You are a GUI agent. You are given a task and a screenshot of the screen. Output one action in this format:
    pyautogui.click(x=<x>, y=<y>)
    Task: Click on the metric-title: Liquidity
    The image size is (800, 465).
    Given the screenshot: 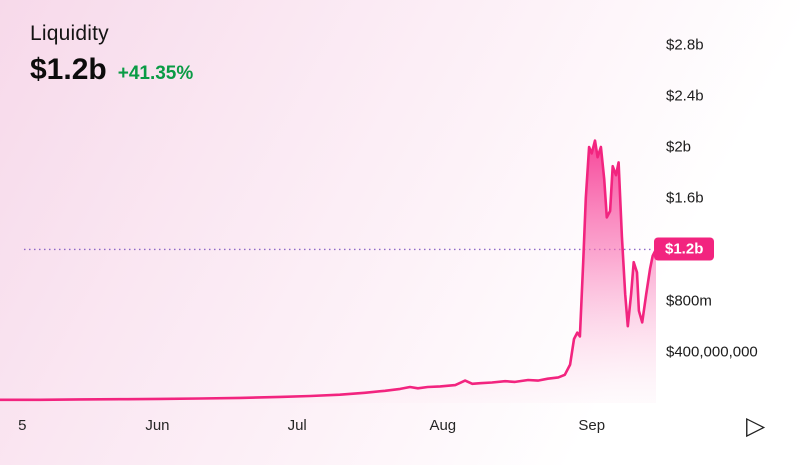 What is the action you would take?
    pyautogui.click(x=69, y=33)
    